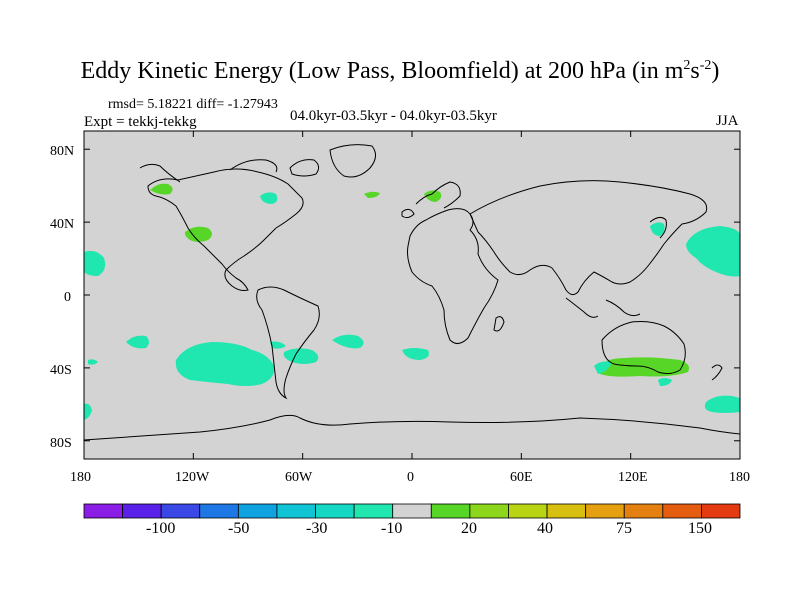 The width and height of the screenshot is (800, 600). What do you see at coordinates (633, 477) in the screenshot?
I see `lon-label-120e: 120E` at bounding box center [633, 477].